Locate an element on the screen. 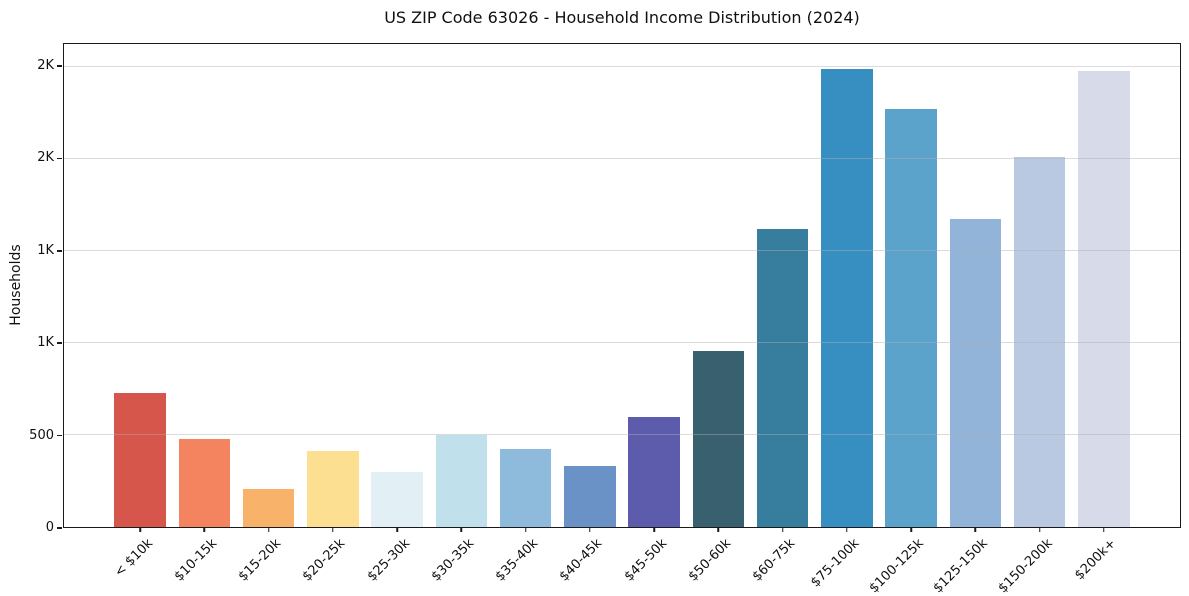 Image resolution: width=1189 pixels, height=596 pixels. bar-slot: $45-50k is located at coordinates (653, 314).